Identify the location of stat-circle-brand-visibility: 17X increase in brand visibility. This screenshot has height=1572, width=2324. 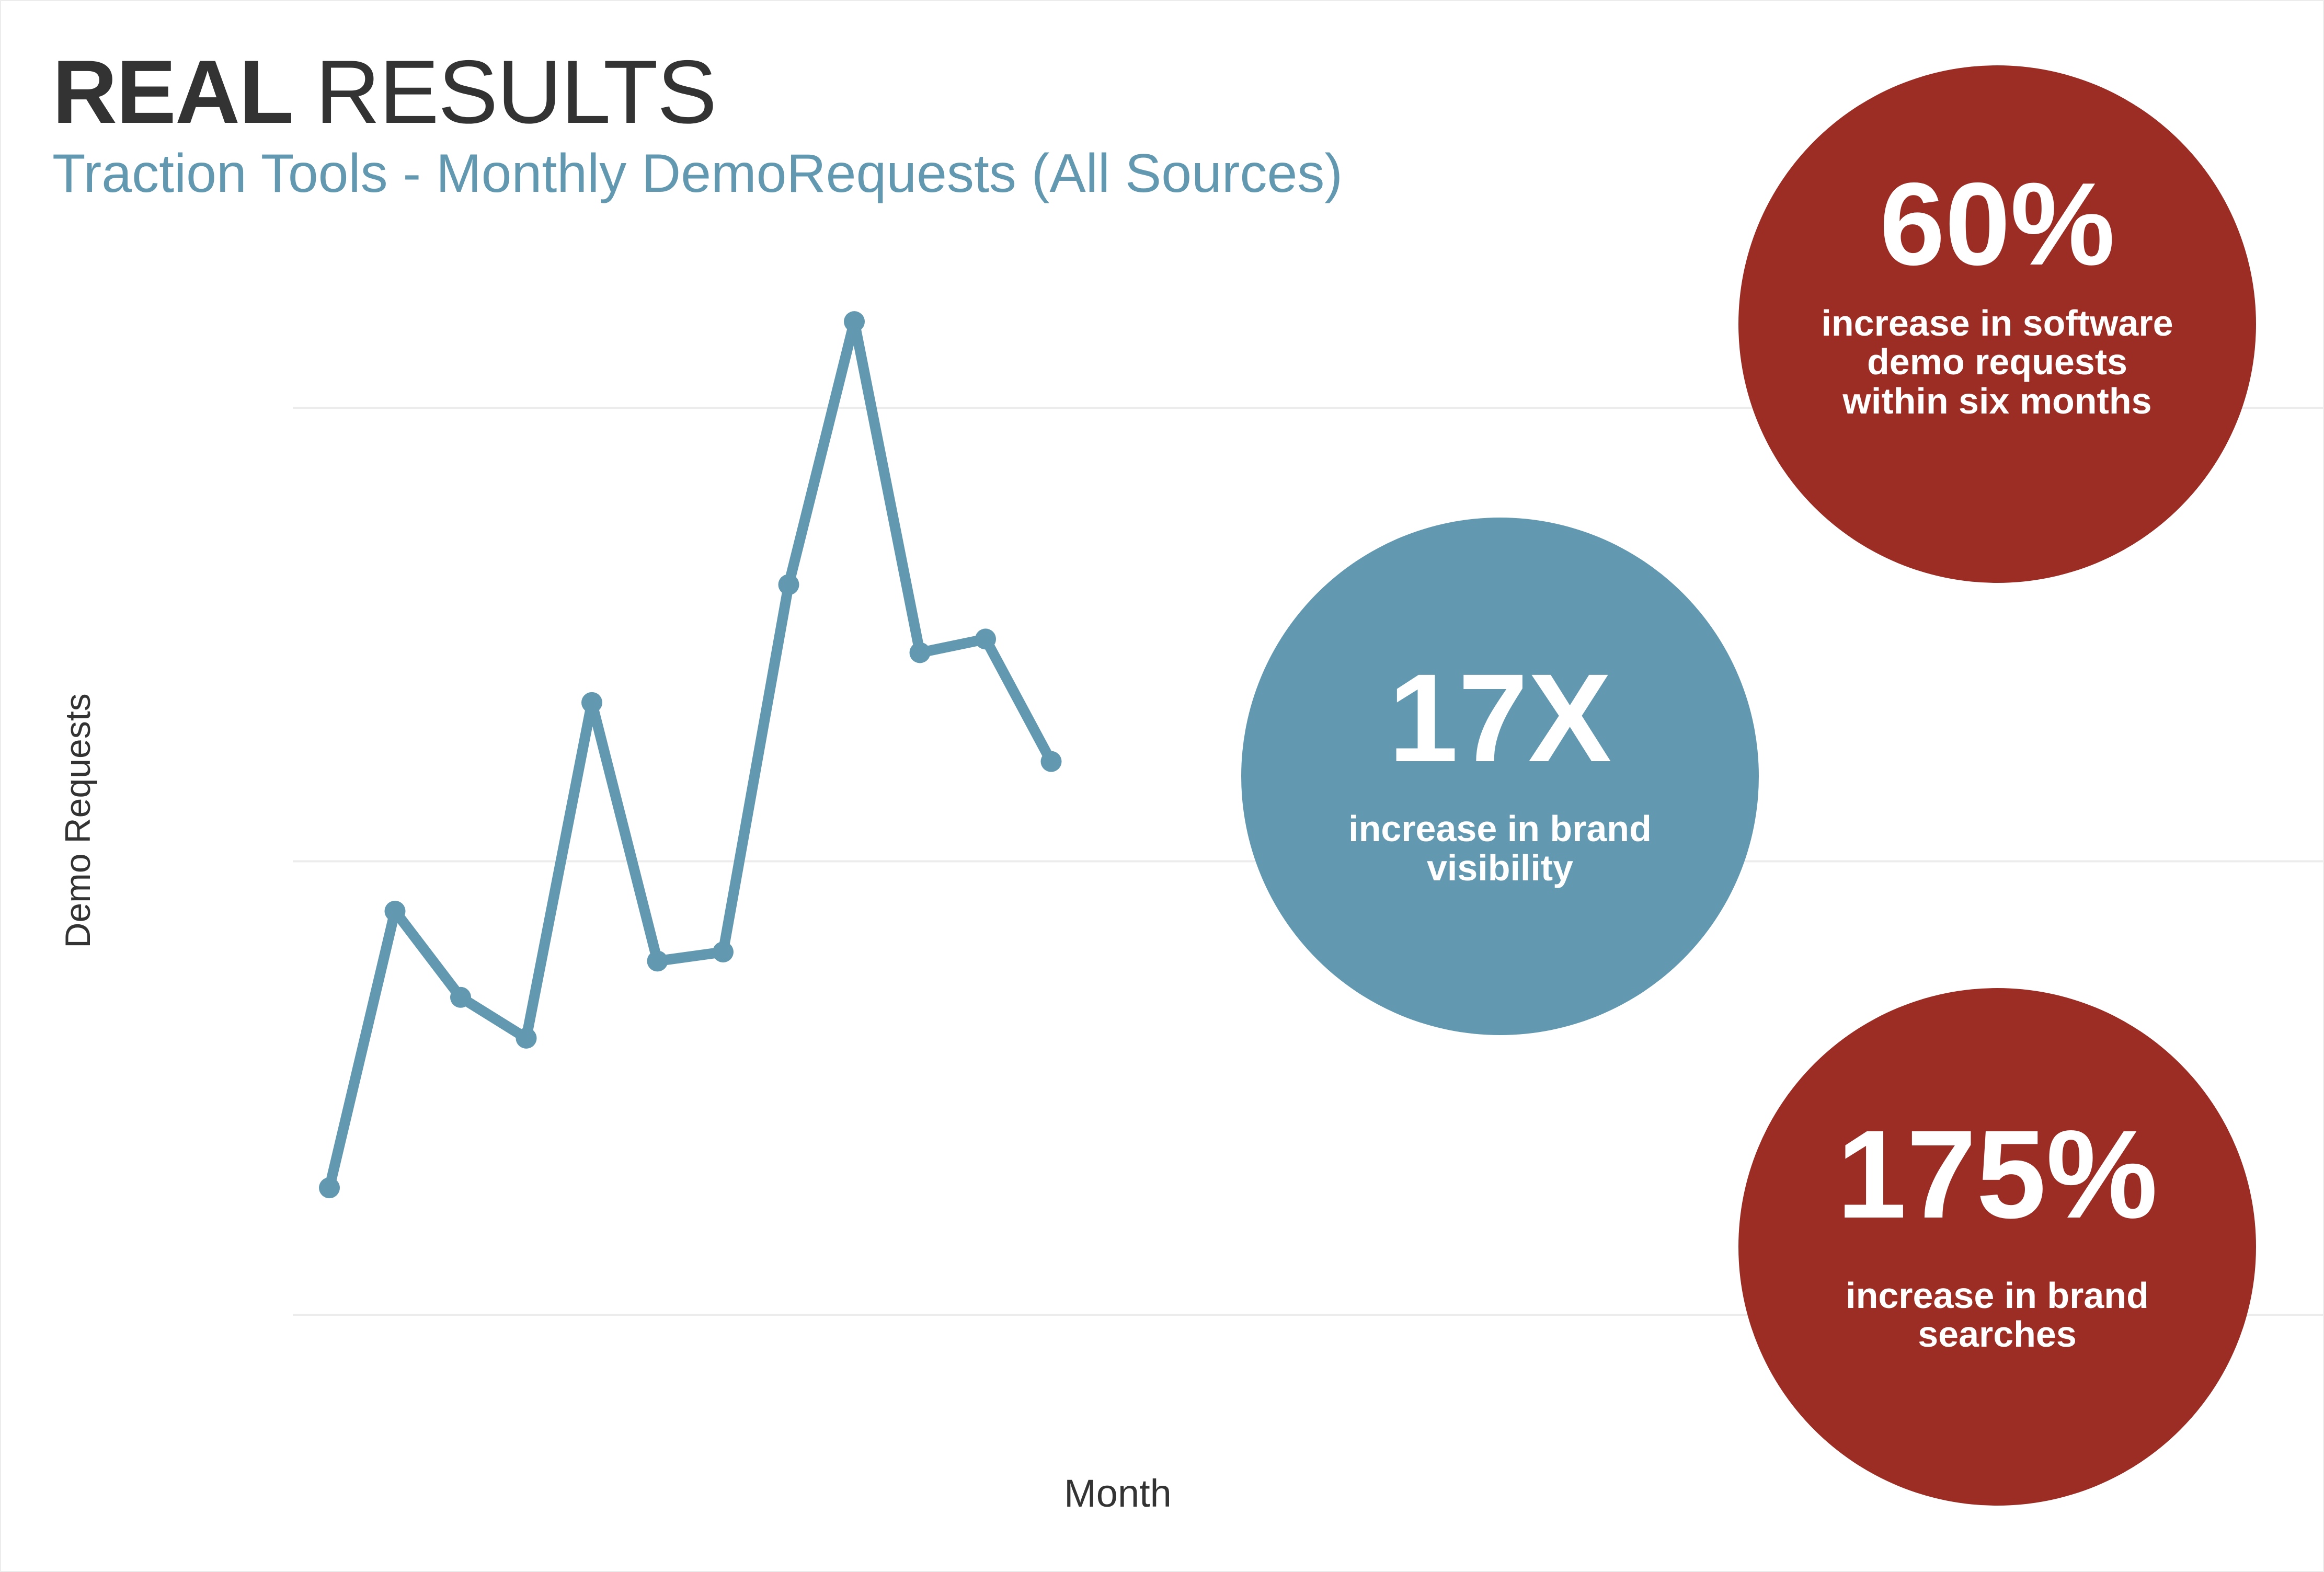
(1500, 776).